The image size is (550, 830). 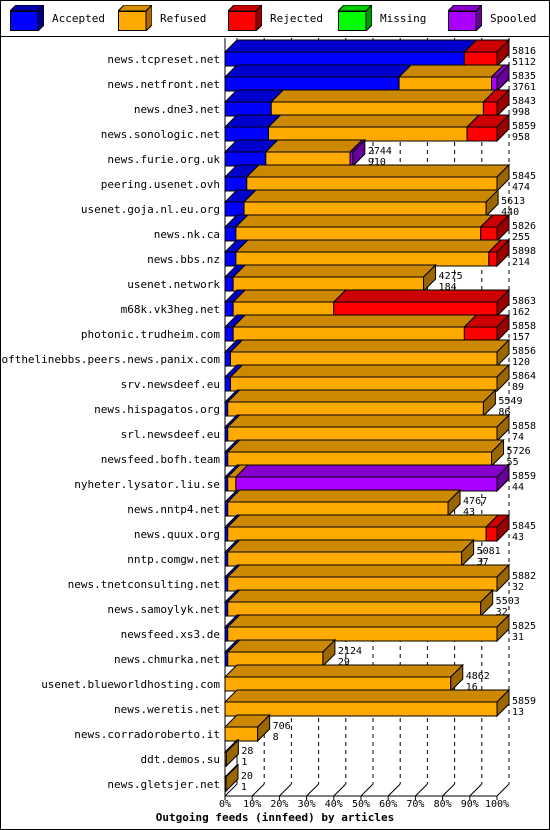 What do you see at coordinates (521, 337) in the screenshot?
I see `accepted-label: 157` at bounding box center [521, 337].